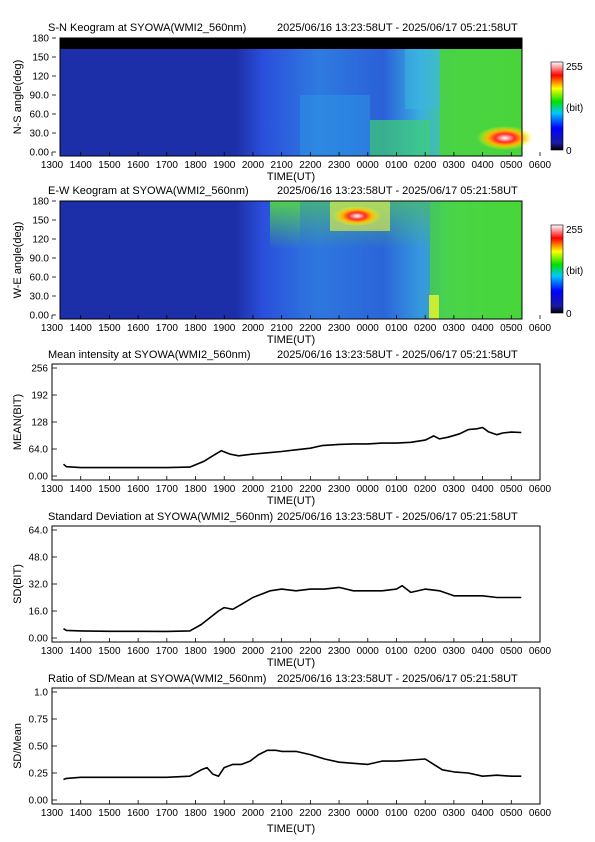 The height and width of the screenshot is (842, 595). What do you see at coordinates (574, 271) in the screenshot?
I see `ew-colorbar-unit: (bit)` at bounding box center [574, 271].